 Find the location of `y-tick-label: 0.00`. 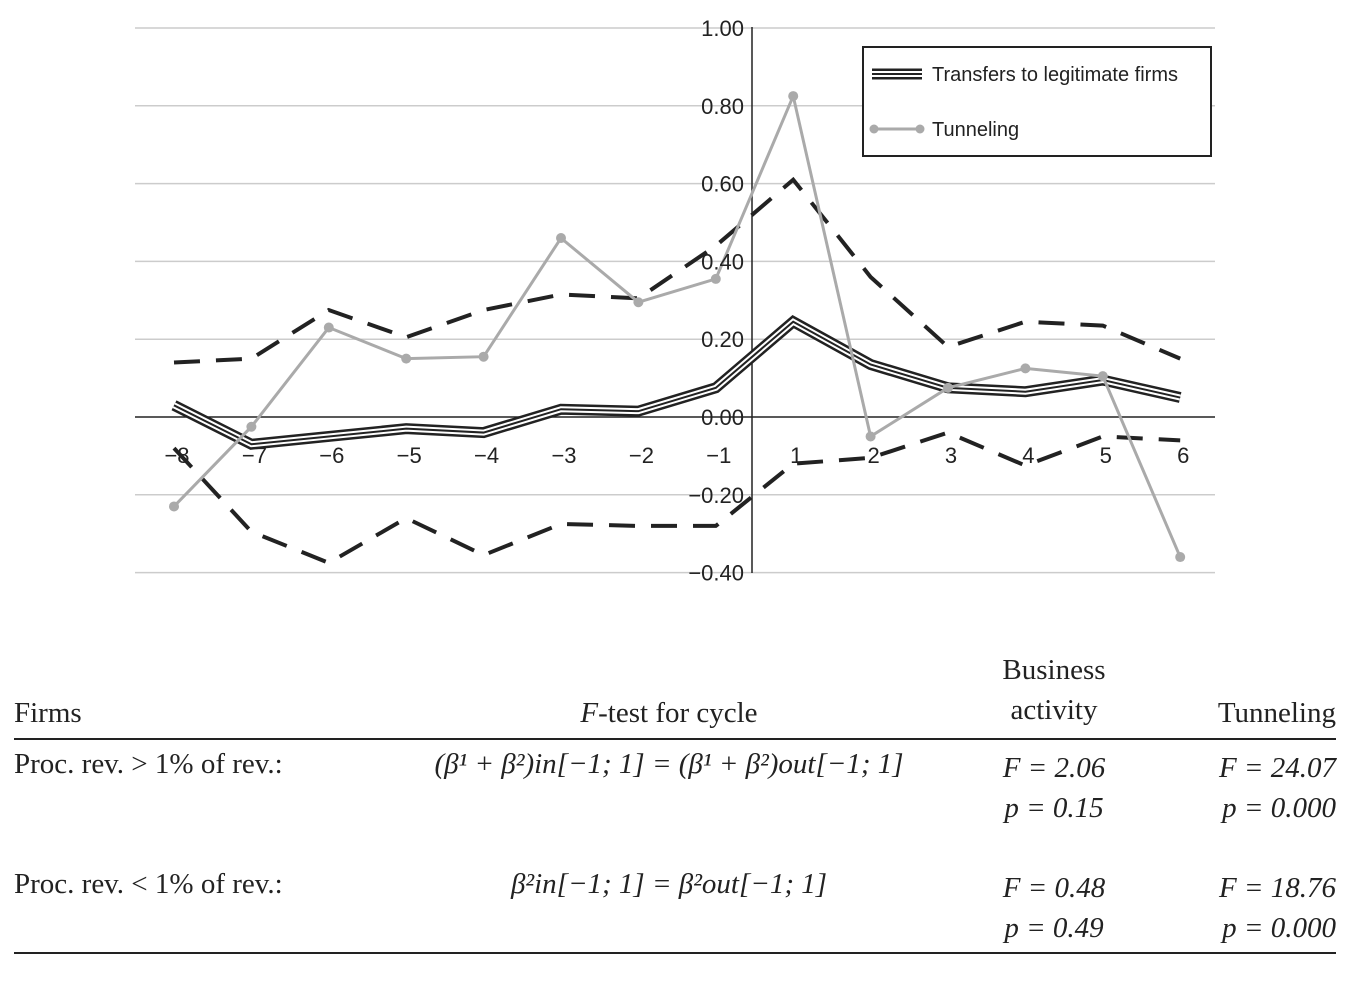

y-tick-label: 0.00 is located at coordinates (722, 417).